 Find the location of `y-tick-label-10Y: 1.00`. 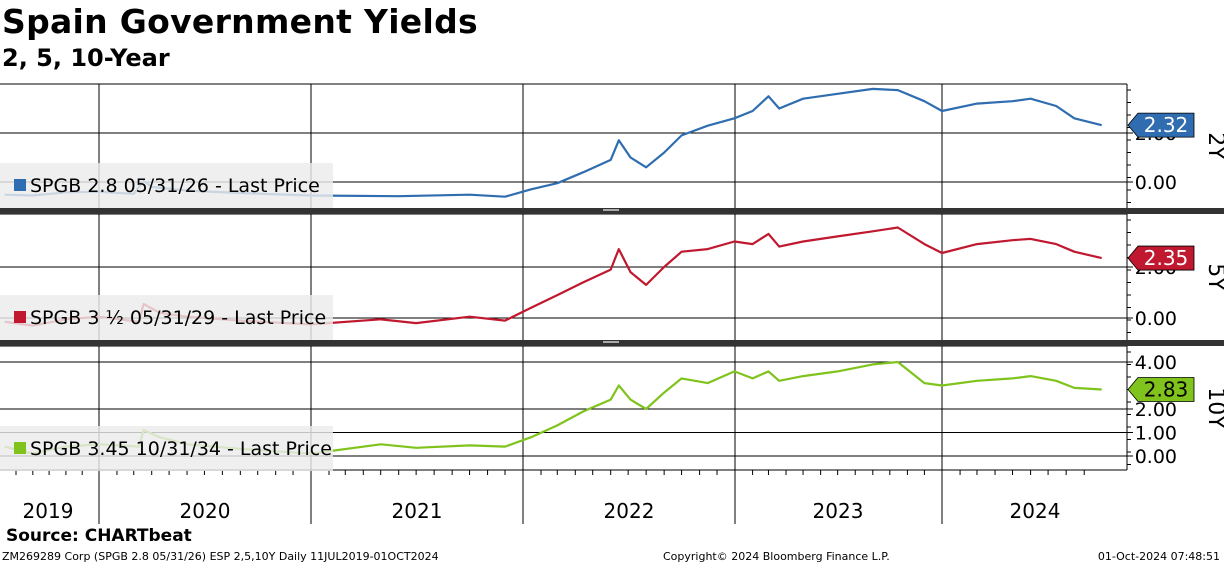

y-tick-label-10Y: 1.00 is located at coordinates (1156, 434).